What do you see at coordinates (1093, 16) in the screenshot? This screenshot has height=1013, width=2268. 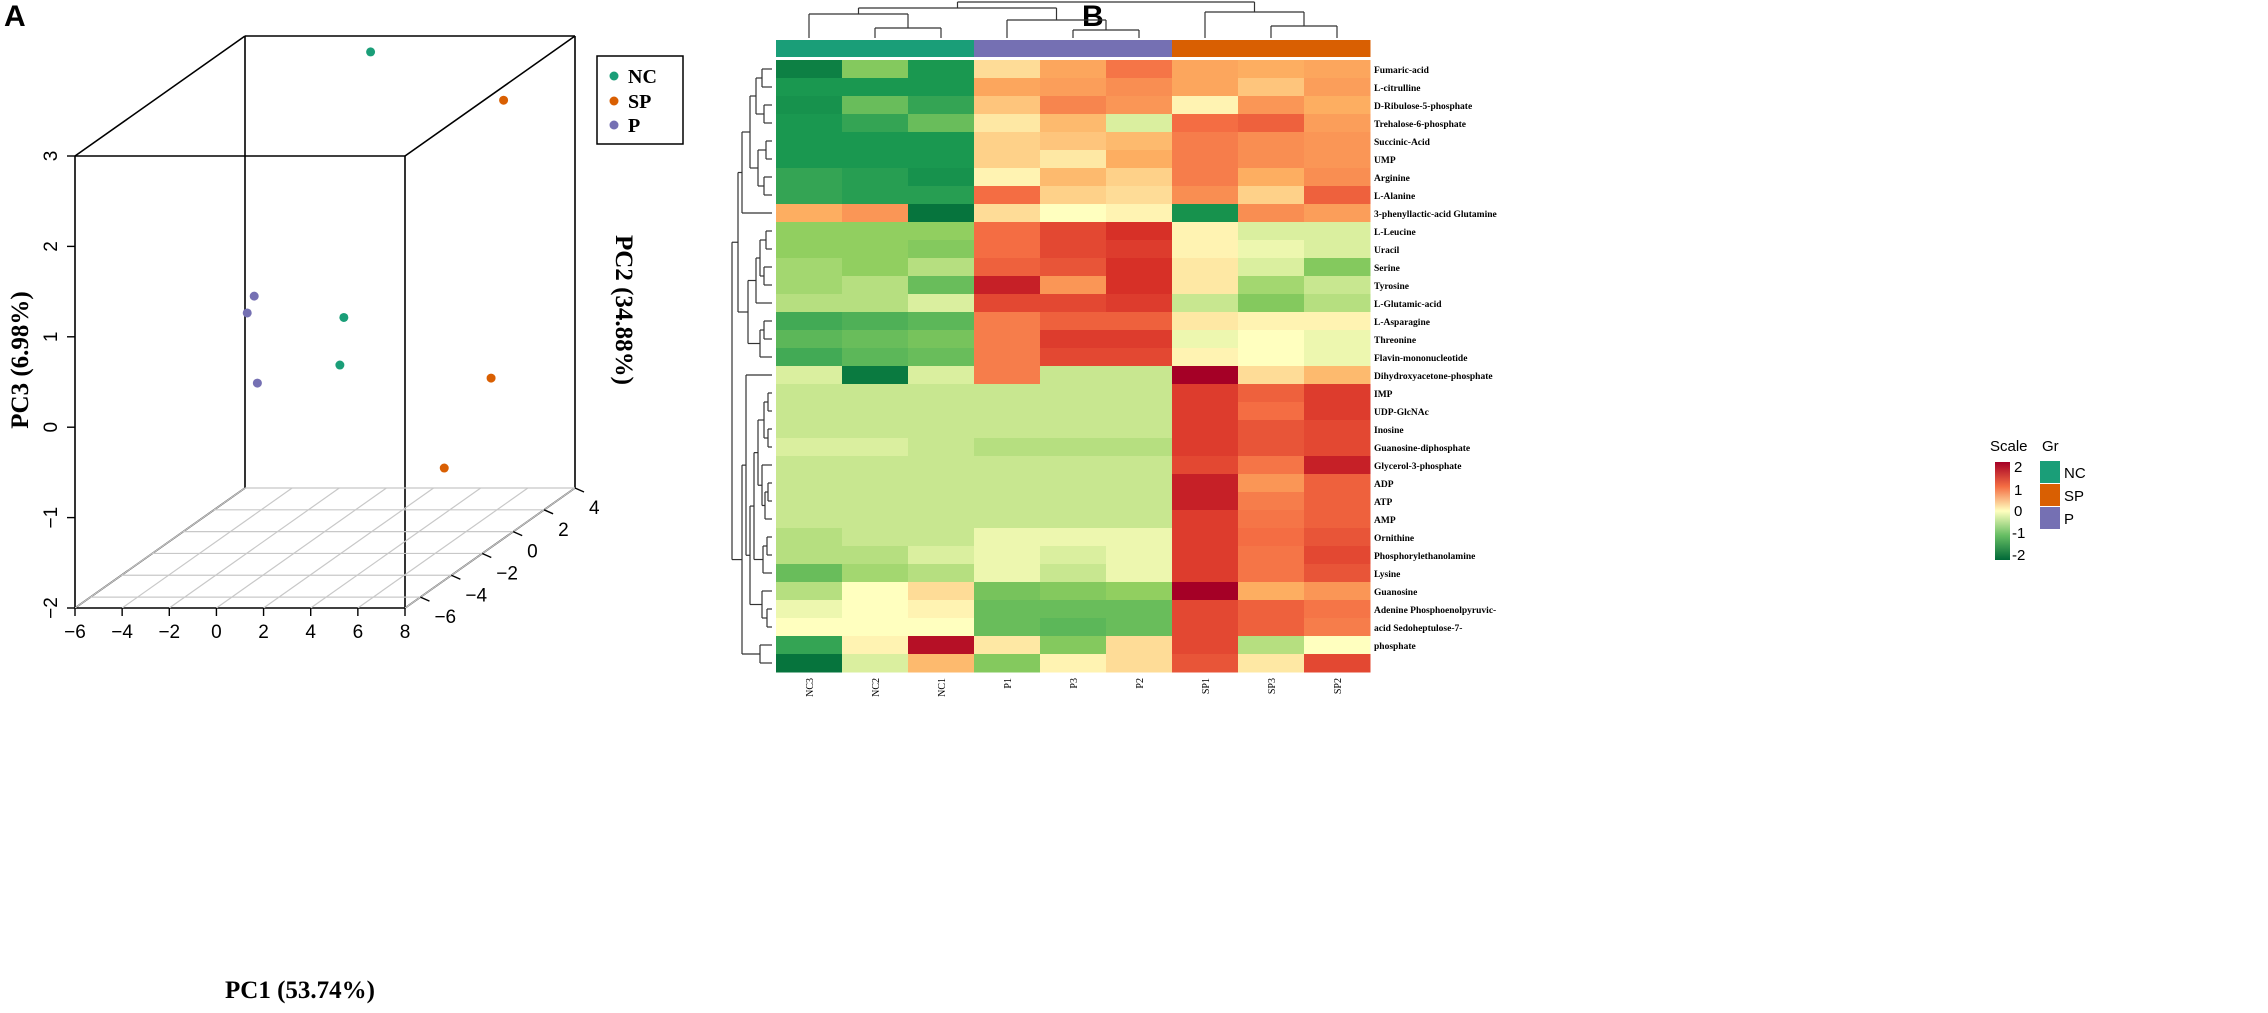 I see `panel-letter-b: B` at bounding box center [1093, 16].